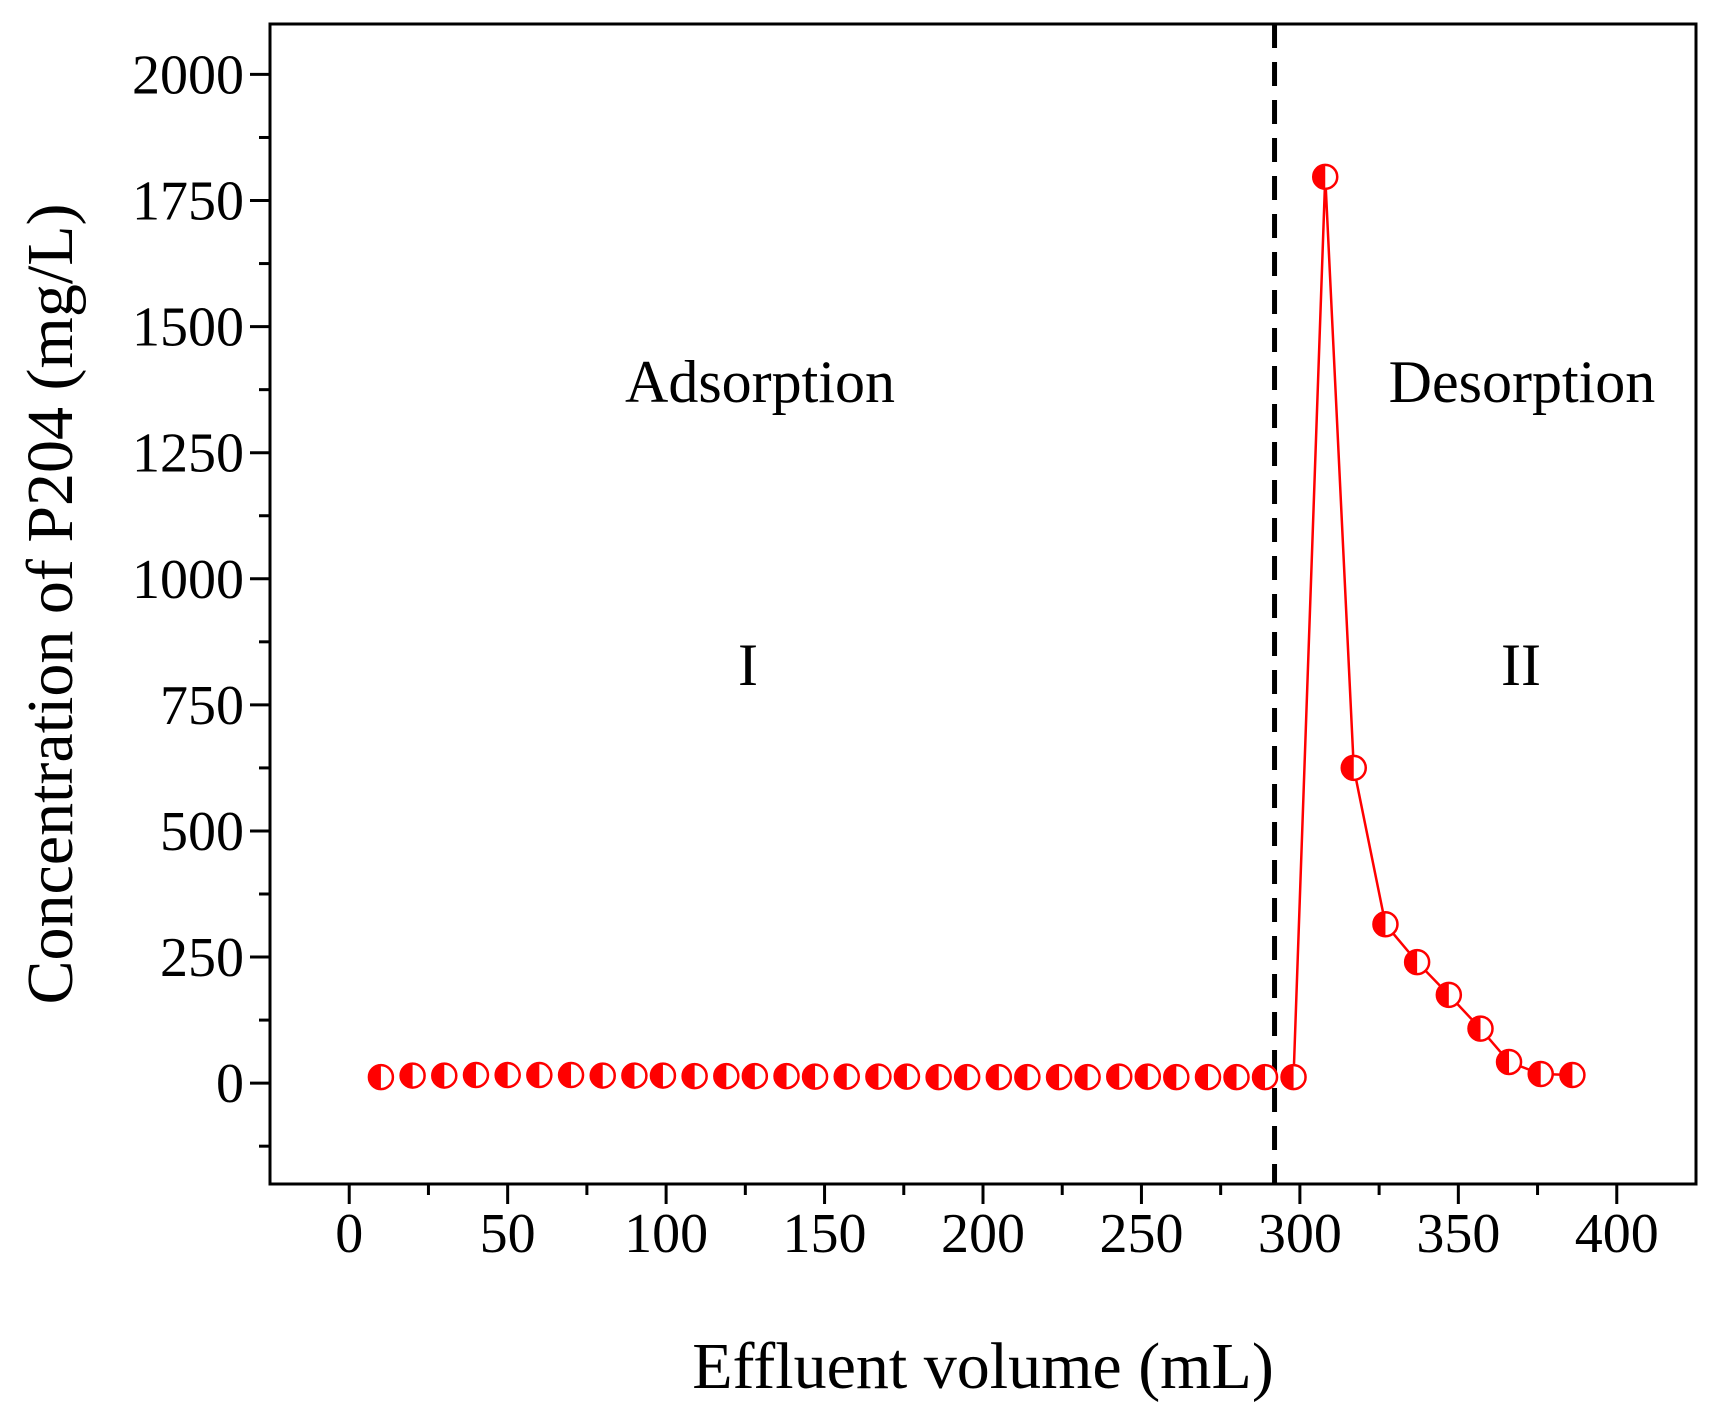 This screenshot has width=1714, height=1402. Describe the element at coordinates (666, 1234) in the screenshot. I see `x-tick-label: 100` at that location.